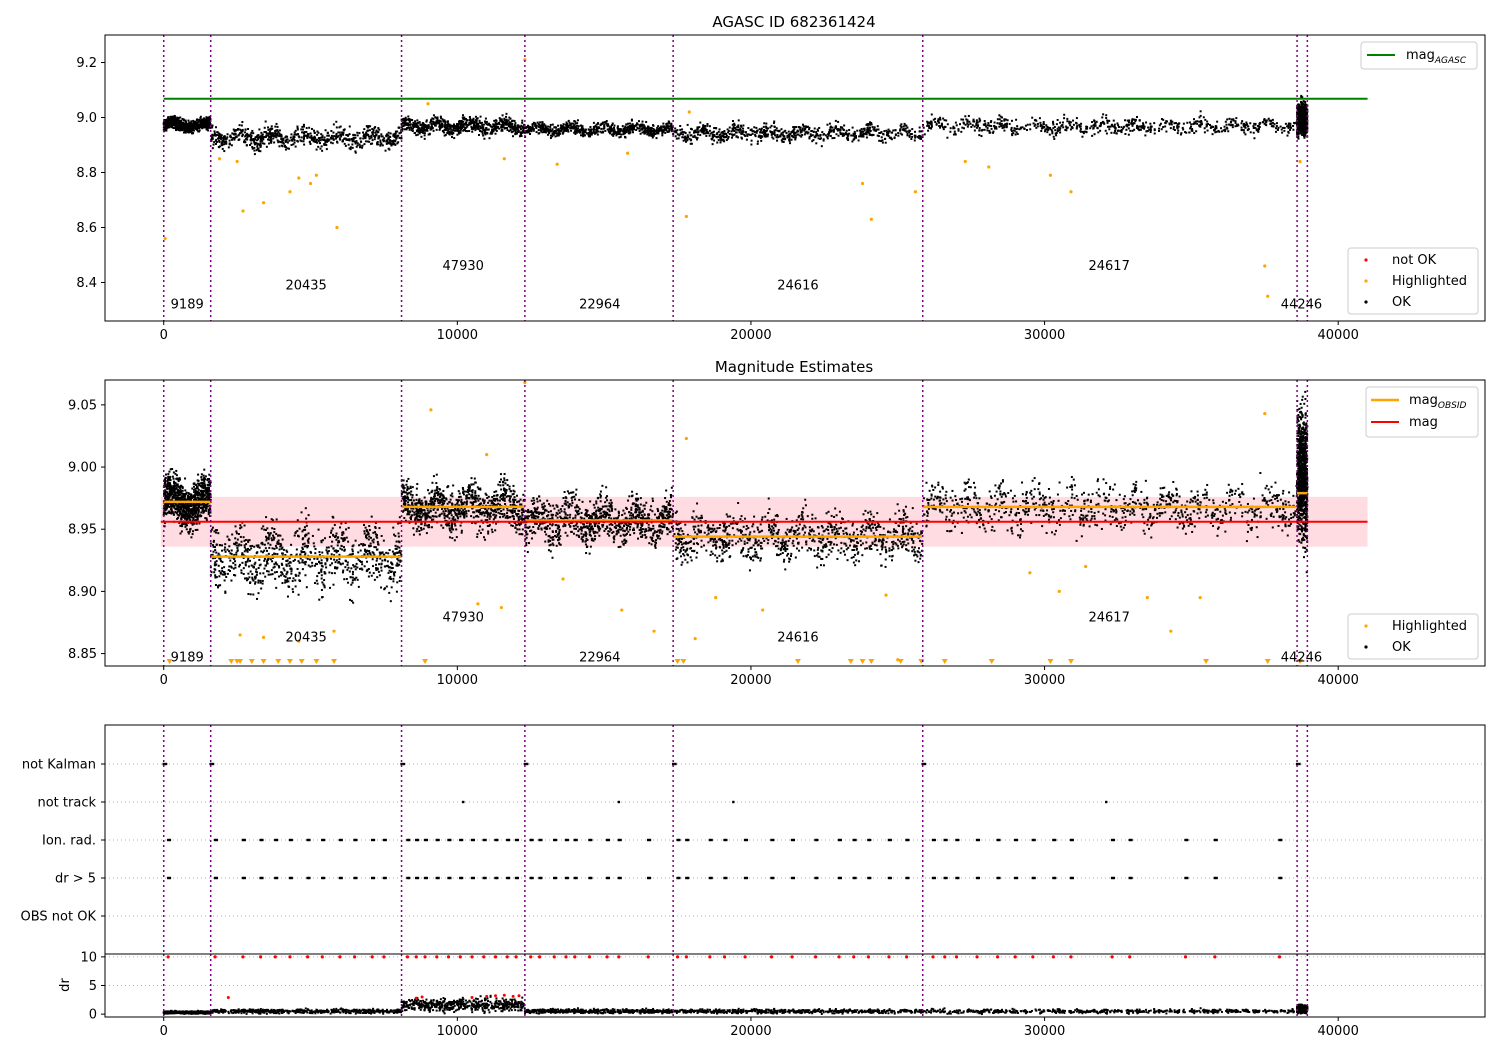 The width and height of the screenshot is (1500, 1050). Describe the element at coordinates (299, 178) in the screenshot. I see `highlighted-point` at that location.